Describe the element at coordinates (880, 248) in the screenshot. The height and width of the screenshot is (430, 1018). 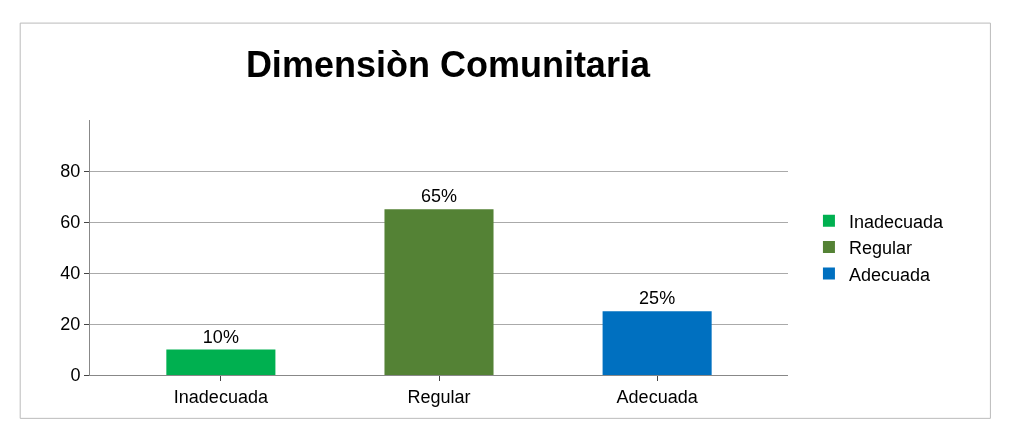
I see `legend-label: Regular` at that location.